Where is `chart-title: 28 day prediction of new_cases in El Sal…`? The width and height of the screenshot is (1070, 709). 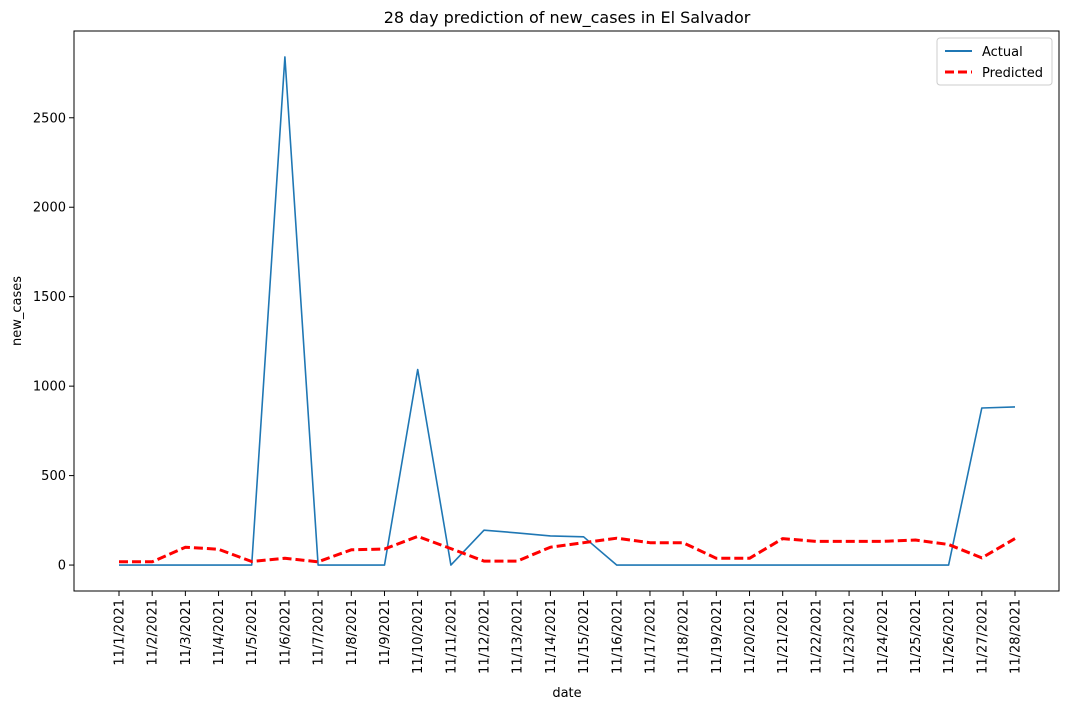
chart-title: 28 day prediction of new_cases in El Sal… is located at coordinates (567, 18).